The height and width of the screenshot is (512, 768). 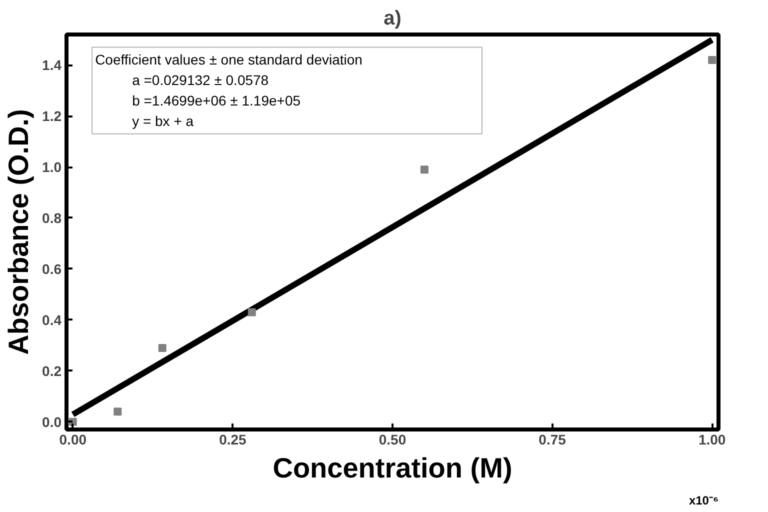 I want to click on annotation: Coefficient values ± one standard deviation, so click(x=228, y=60).